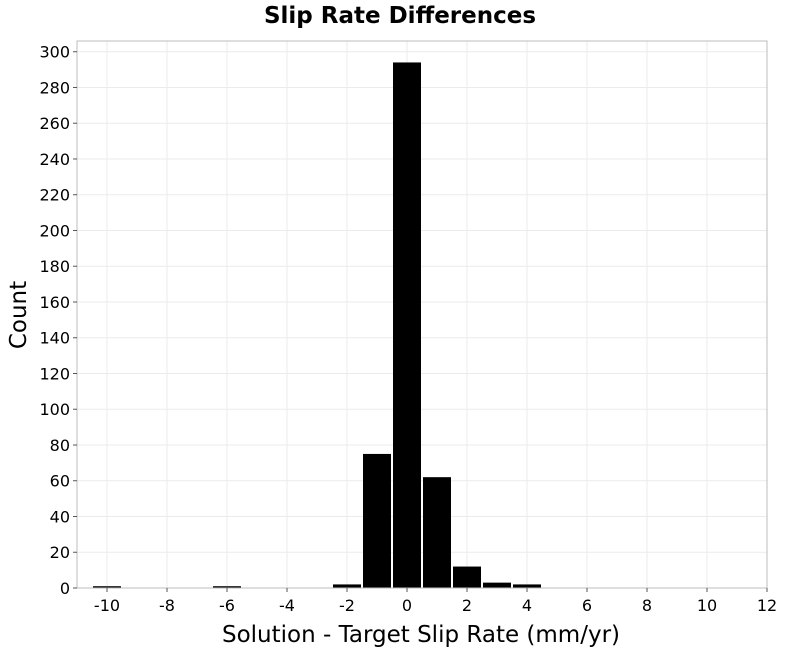  Describe the element at coordinates (527, 605) in the screenshot. I see `x-tick-label: 4` at that location.